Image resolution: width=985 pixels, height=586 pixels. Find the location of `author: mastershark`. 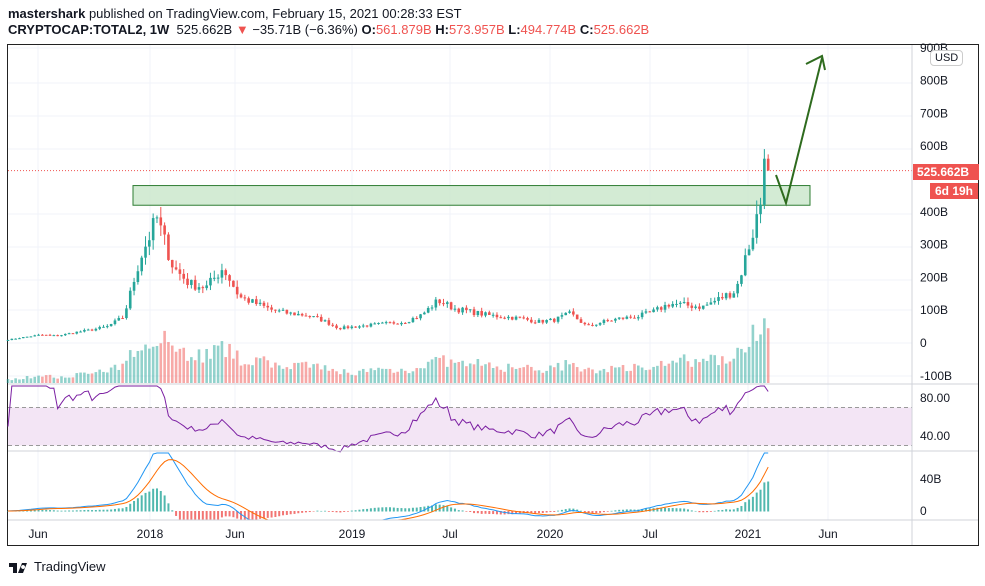

author: mastershark is located at coordinates (47, 13).